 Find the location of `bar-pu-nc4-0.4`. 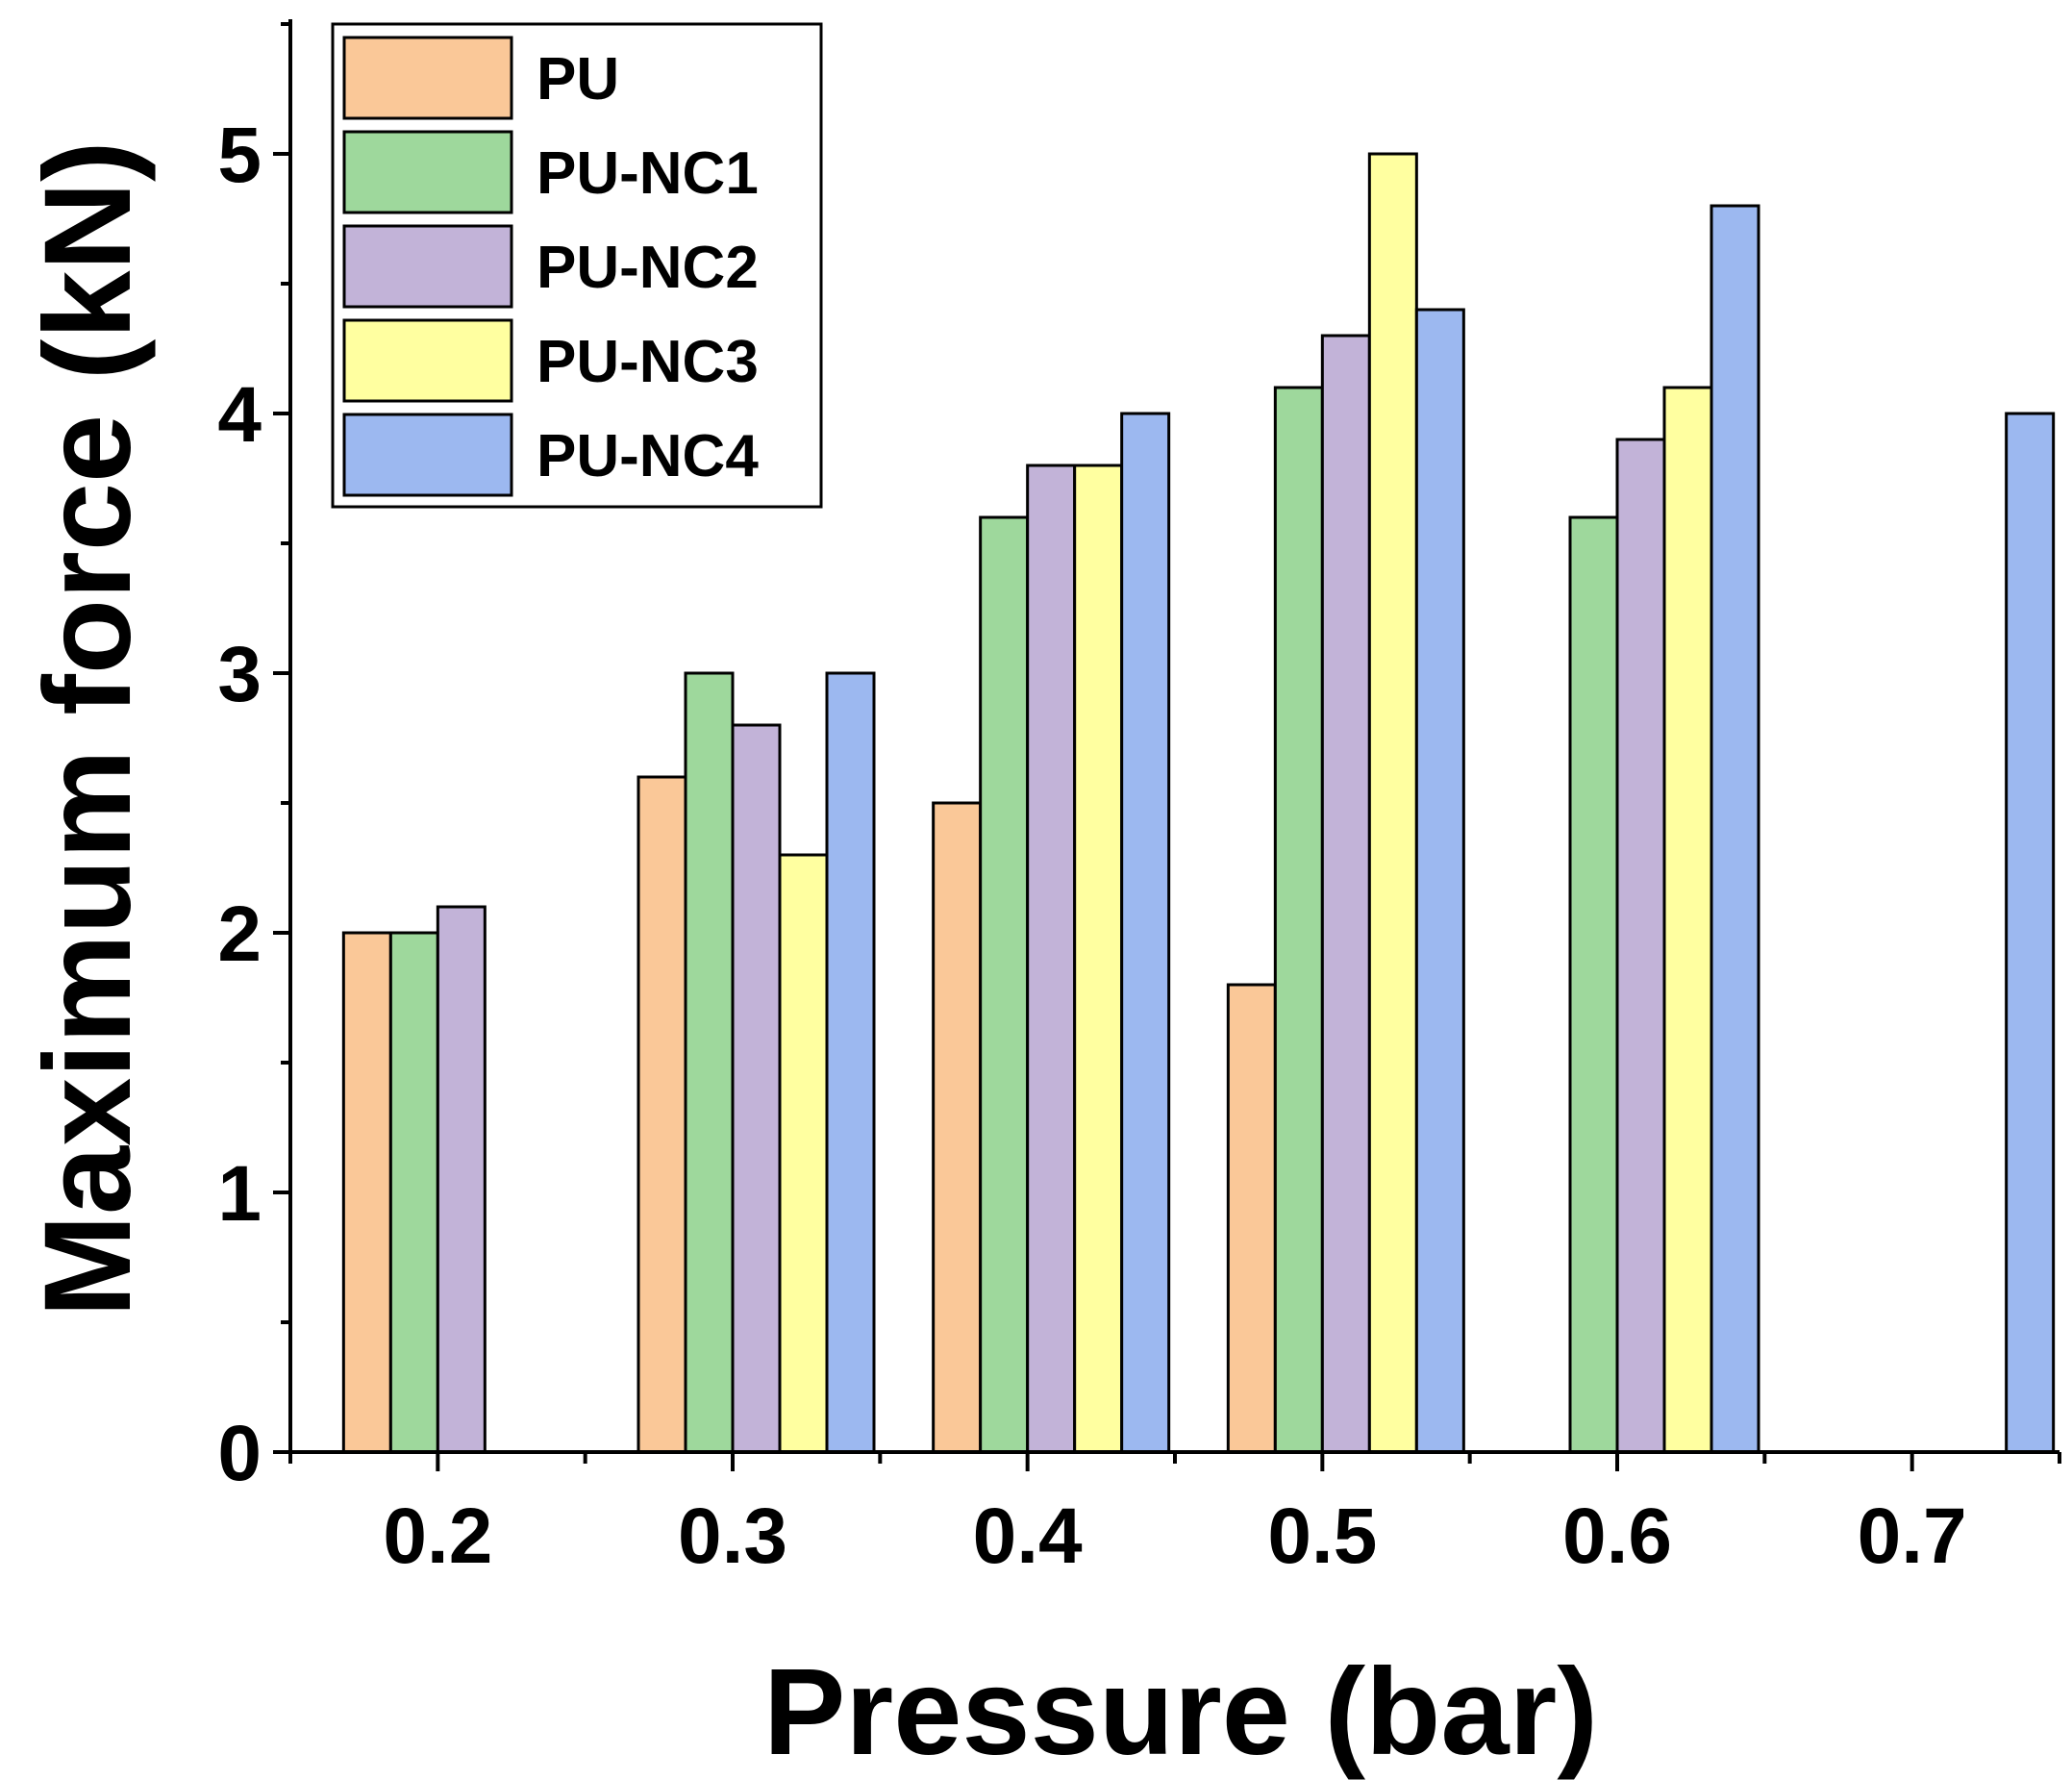

bar-pu-nc4-0.4 is located at coordinates (1145, 933).